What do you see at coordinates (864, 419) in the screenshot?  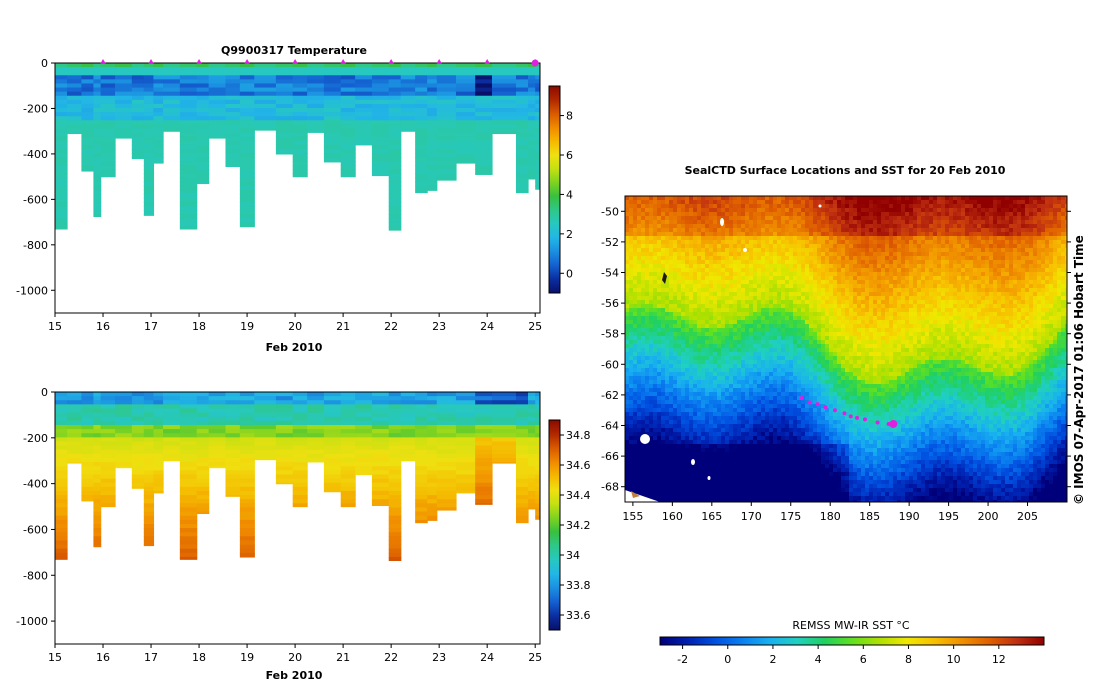 I see `seal-location` at bounding box center [864, 419].